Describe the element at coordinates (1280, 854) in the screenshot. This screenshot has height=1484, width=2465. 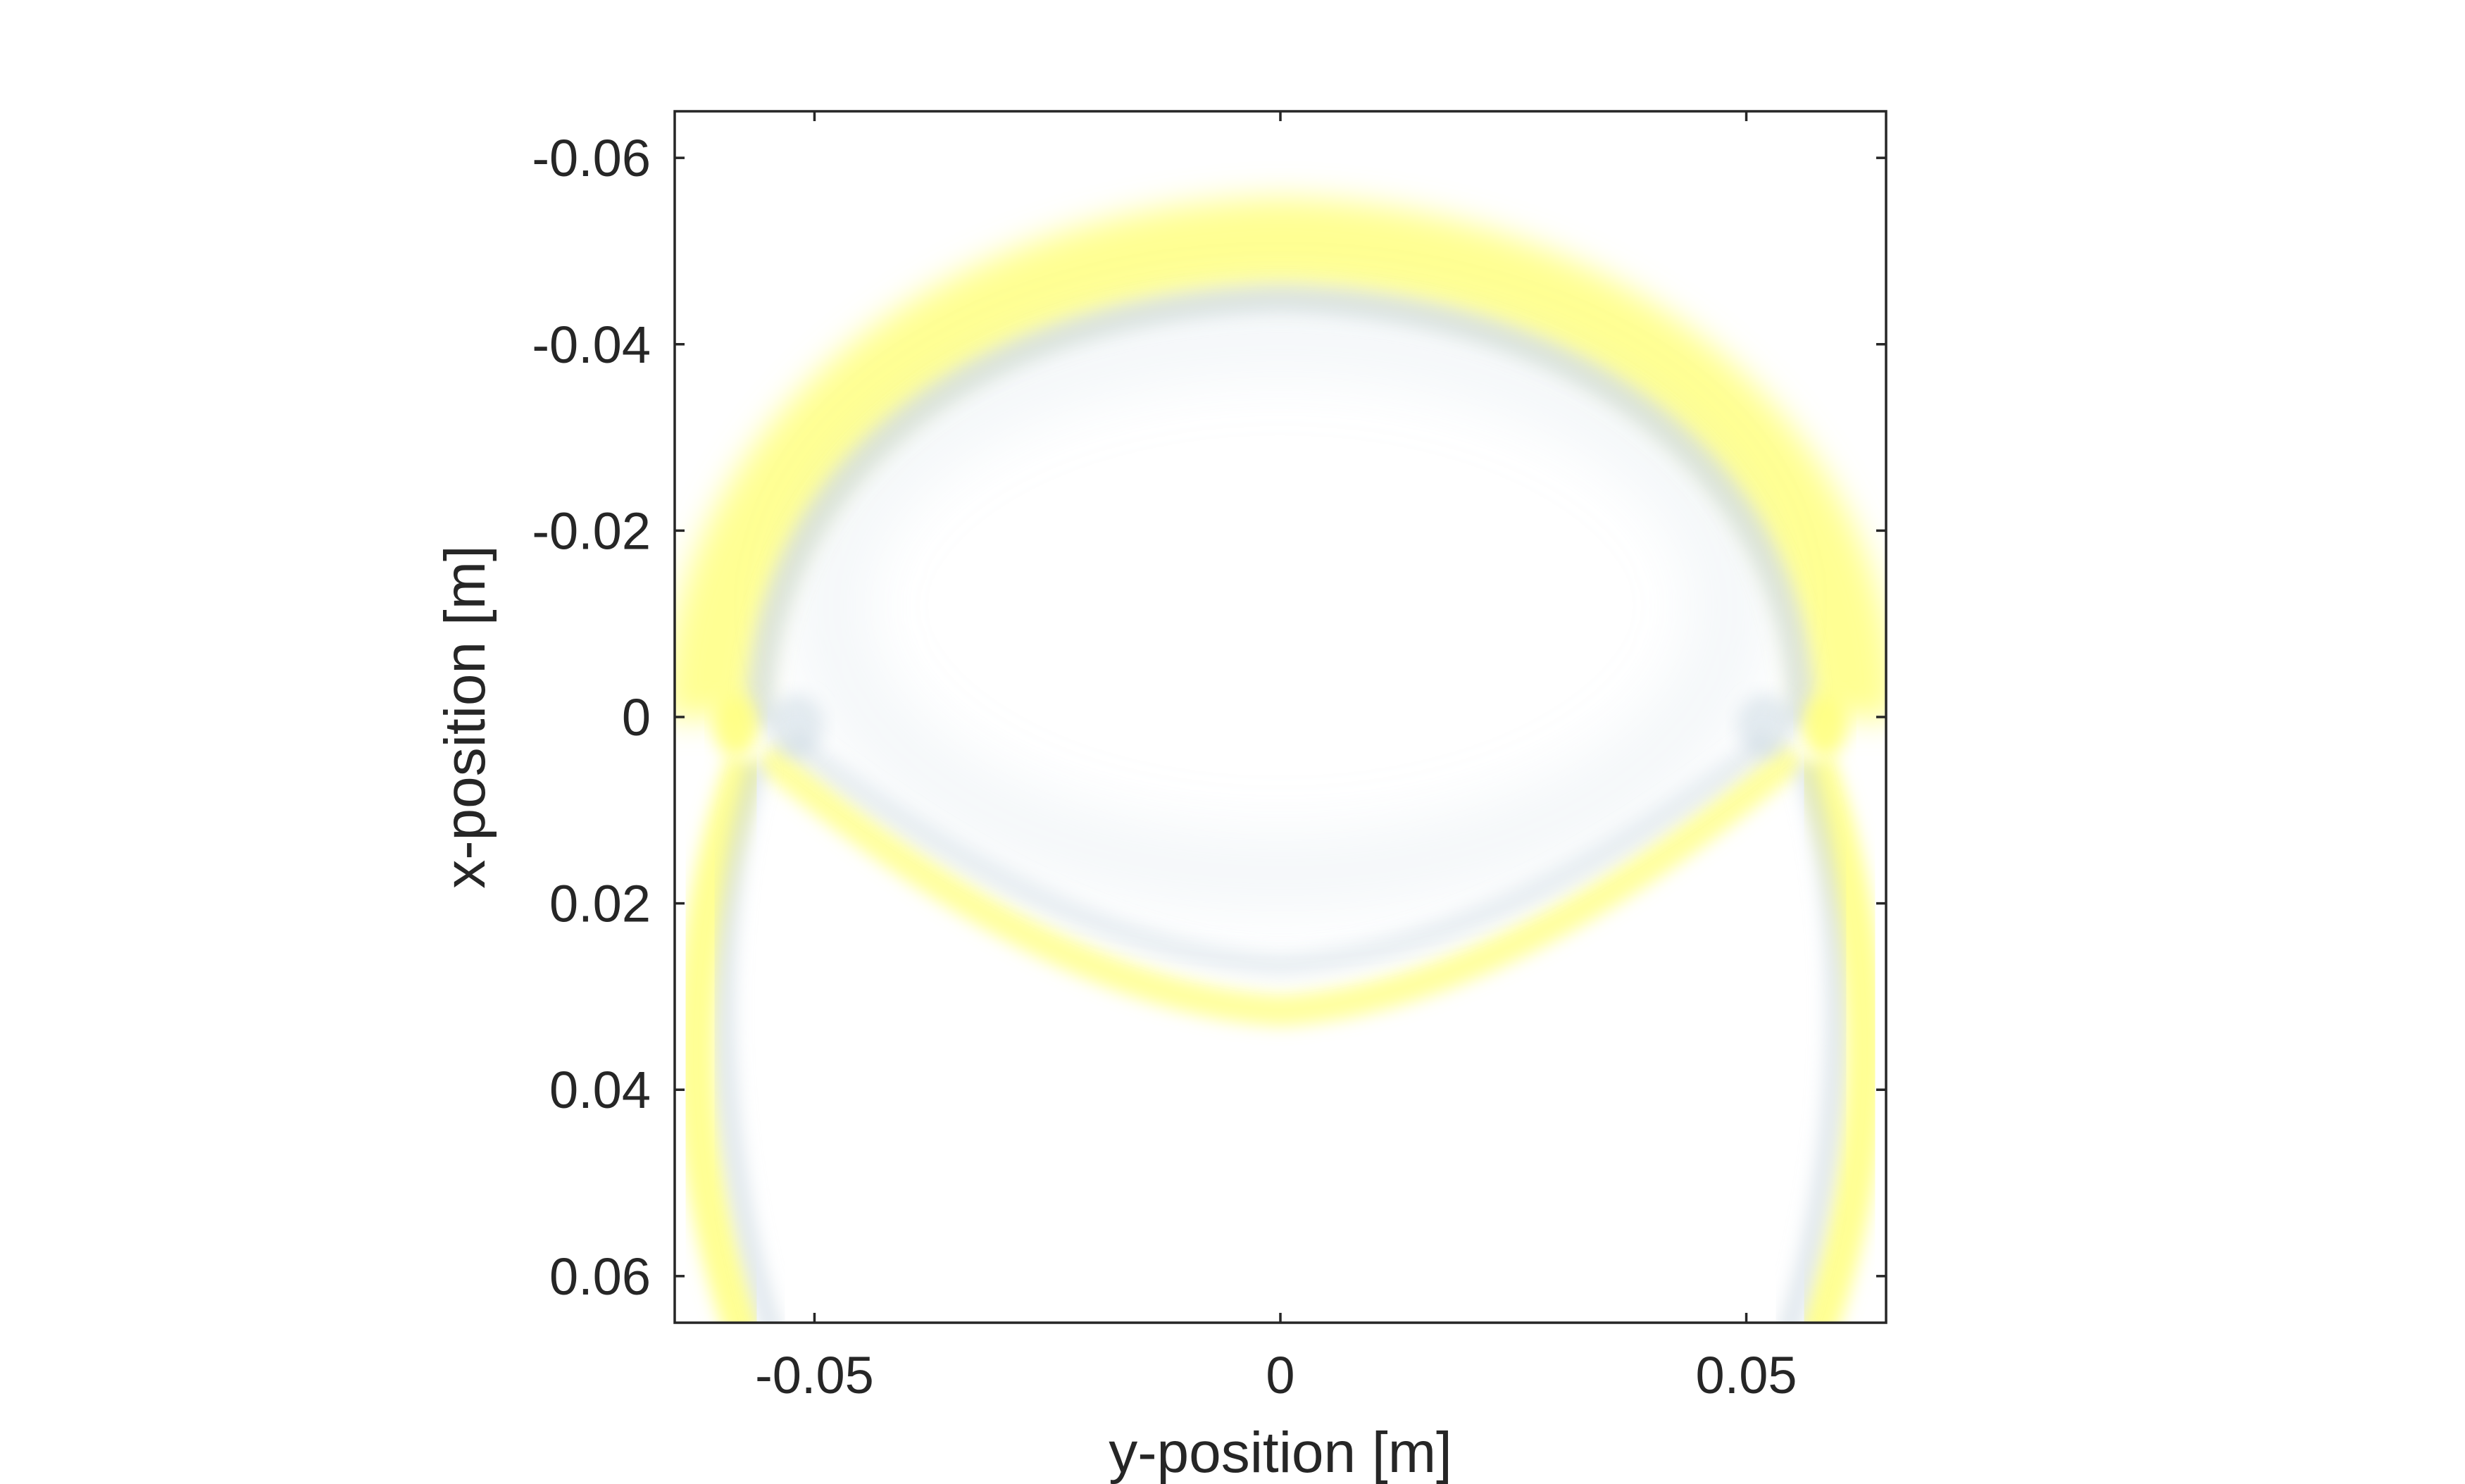
I see `lower-ellipse-edge` at that location.